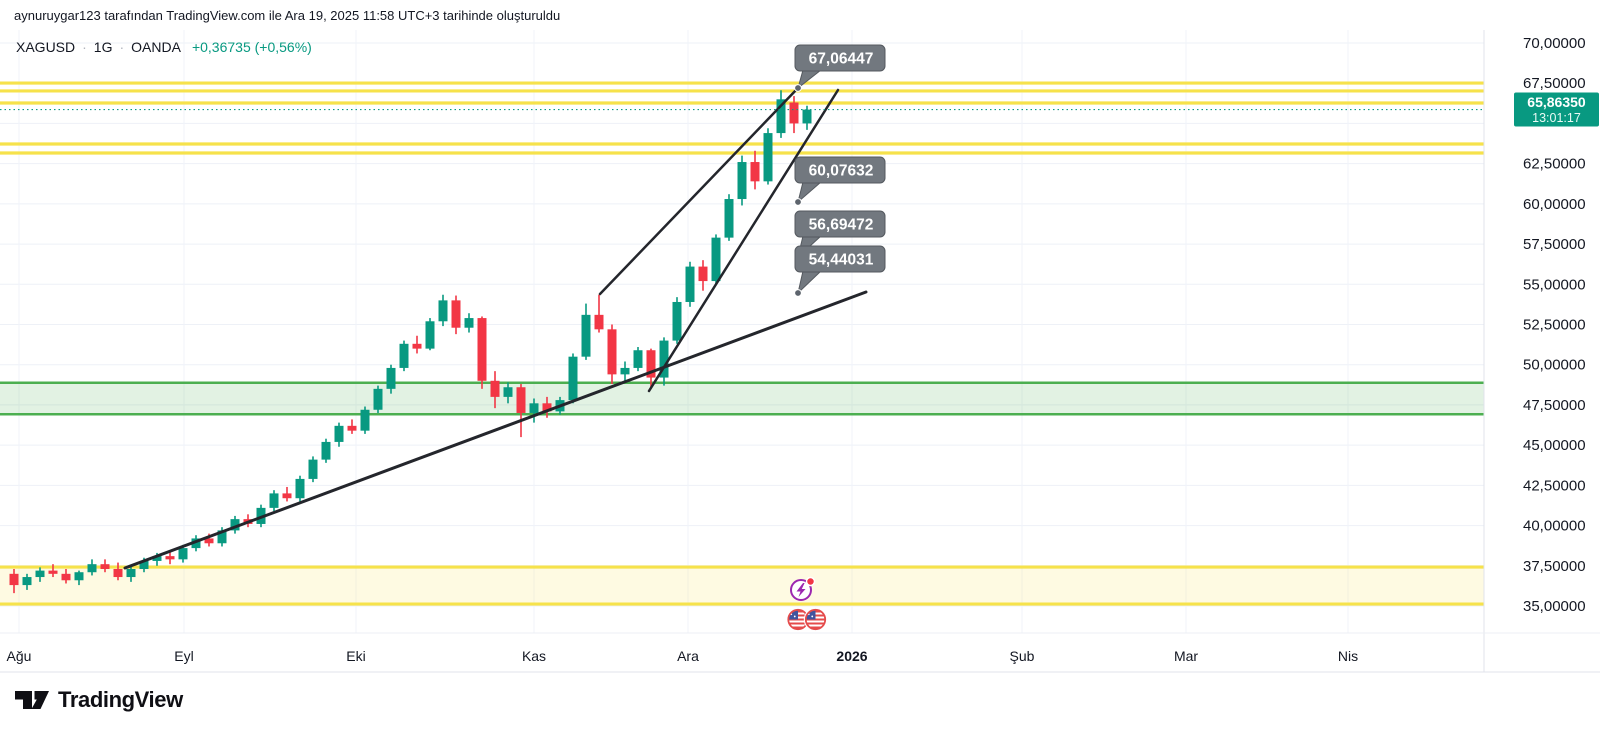 The height and width of the screenshot is (741, 1600). I want to click on price-scale-label: 52,50000, so click(1554, 325).